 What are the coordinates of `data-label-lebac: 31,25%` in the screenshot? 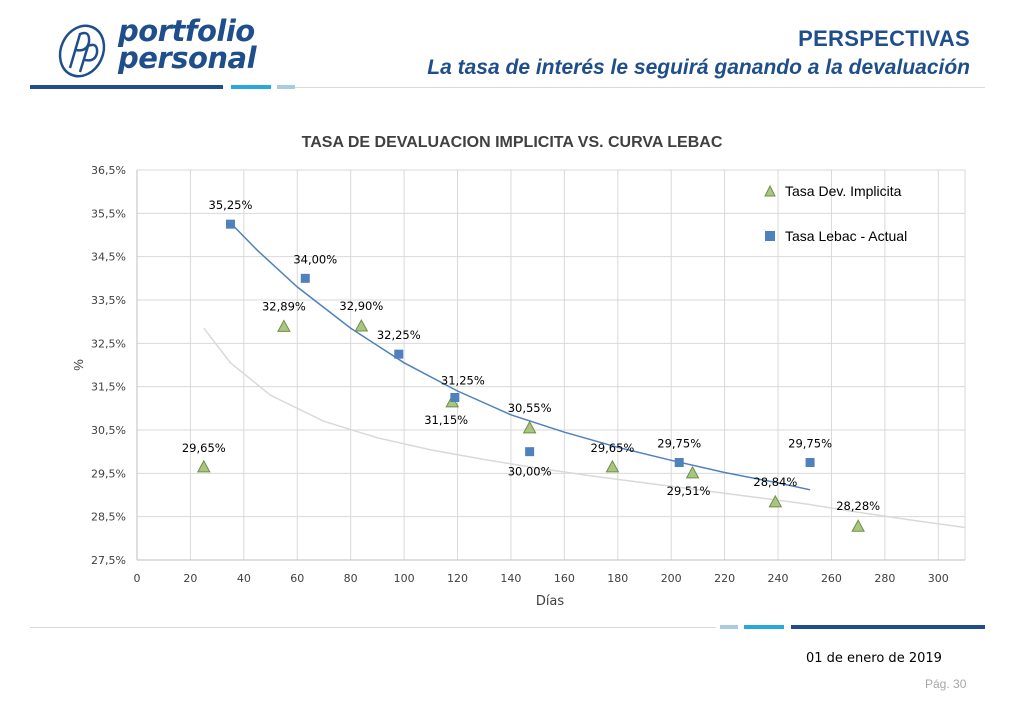 It's located at (463, 381).